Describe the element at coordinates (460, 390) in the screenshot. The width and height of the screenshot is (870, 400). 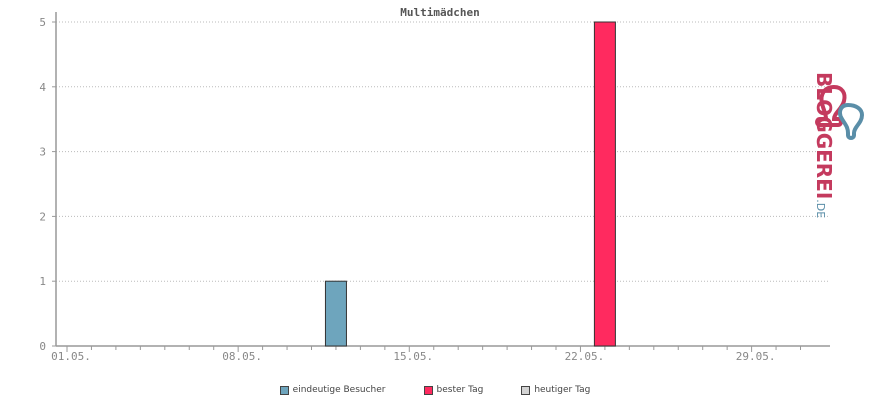
I see `legend-label: bester Tag` at that location.